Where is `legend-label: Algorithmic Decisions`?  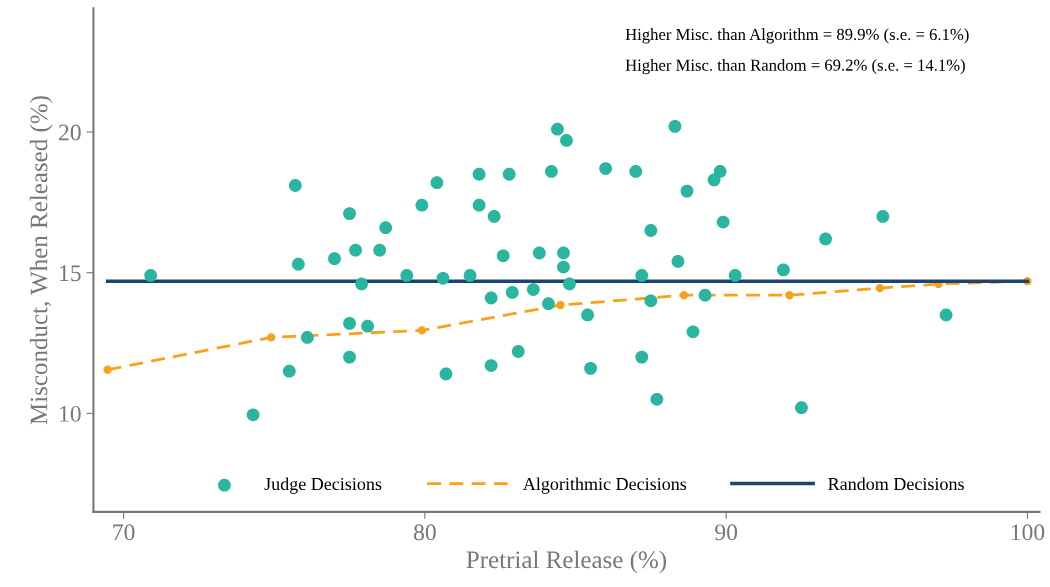
legend-label: Algorithmic Decisions is located at coordinates (604, 485).